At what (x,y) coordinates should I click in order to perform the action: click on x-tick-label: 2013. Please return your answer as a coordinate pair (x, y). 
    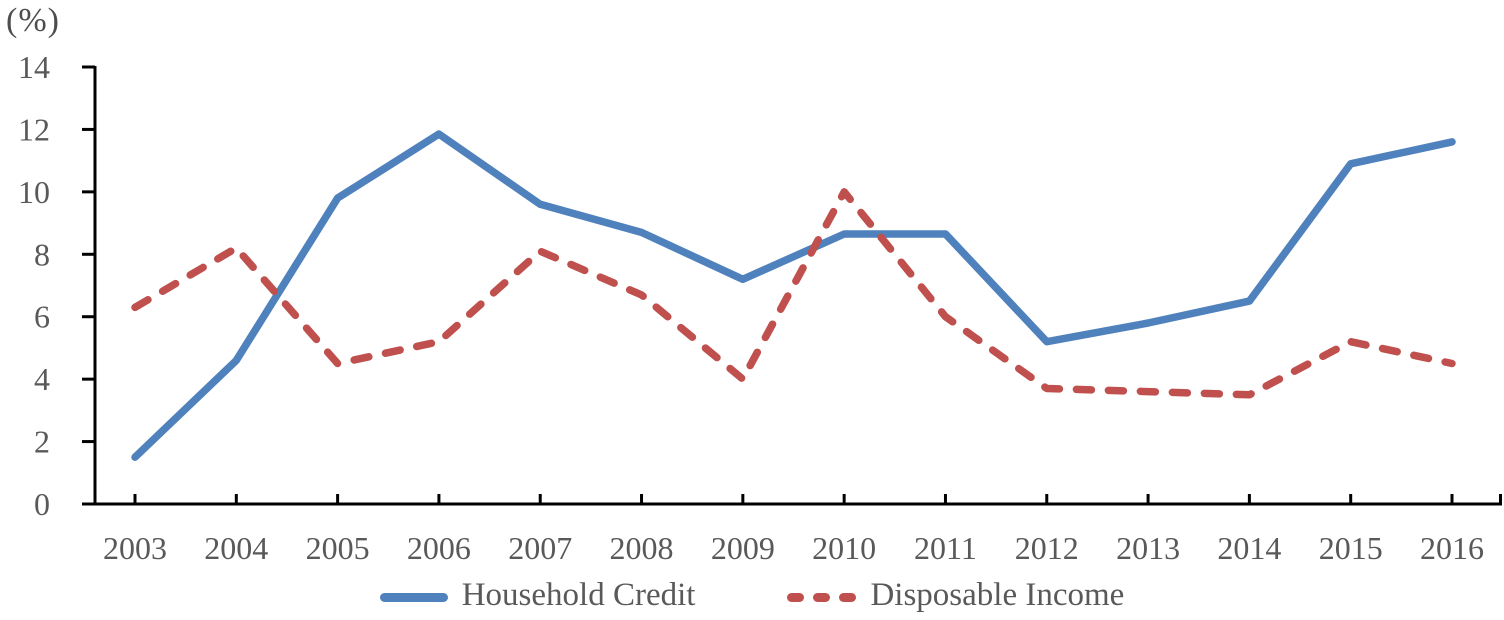
    Looking at the image, I should click on (1148, 548).